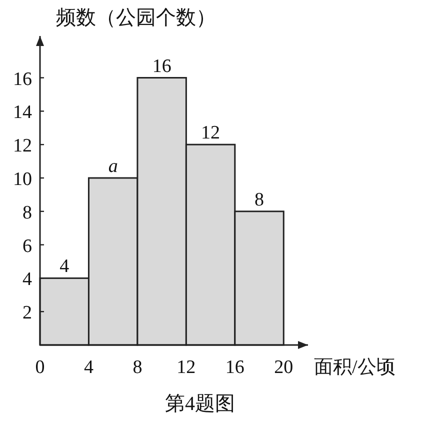 This screenshot has height=428, width=440. Describe the element at coordinates (65, 267) in the screenshot. I see `data-label: 4` at that location.